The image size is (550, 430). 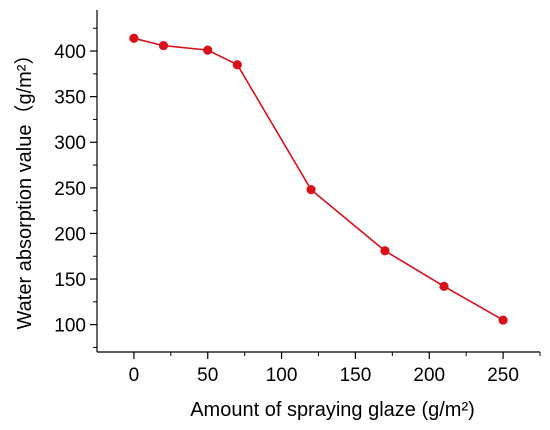 I want to click on x-tick-label-200: 200, so click(x=429, y=375).